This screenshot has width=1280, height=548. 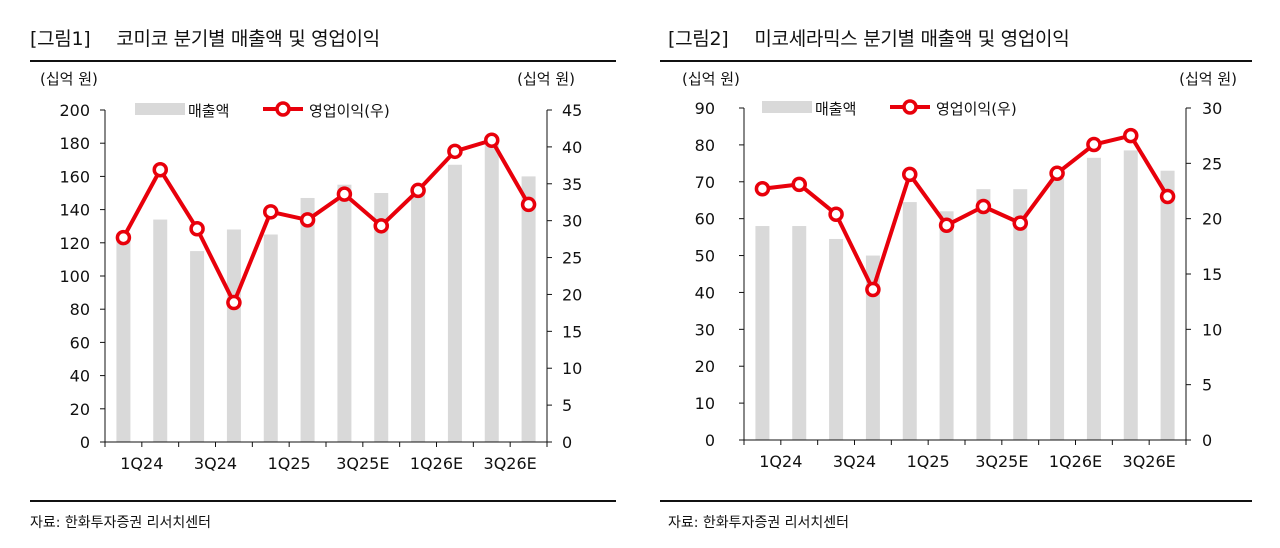 I want to click on left-tick-label: 50, so click(x=705, y=256).